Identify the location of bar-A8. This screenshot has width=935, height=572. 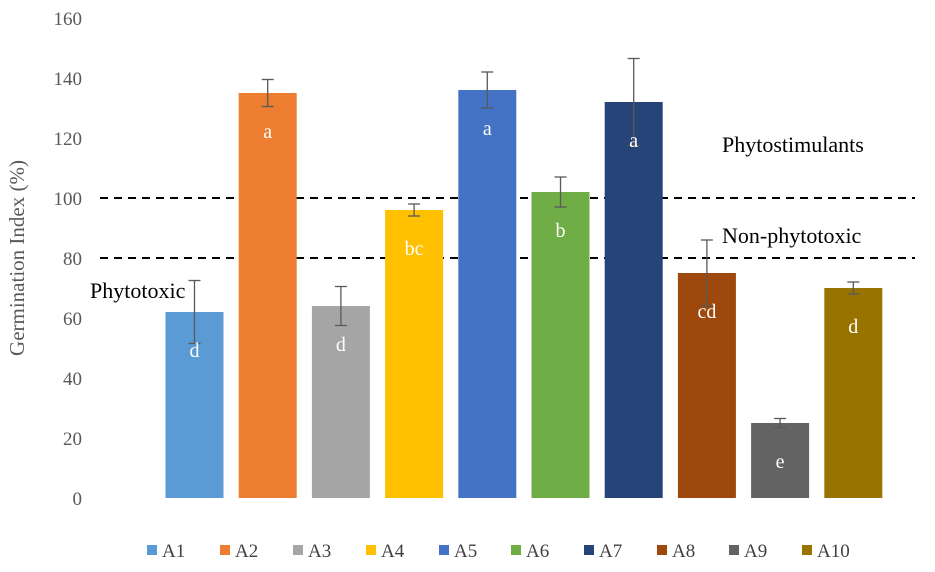
(706, 385).